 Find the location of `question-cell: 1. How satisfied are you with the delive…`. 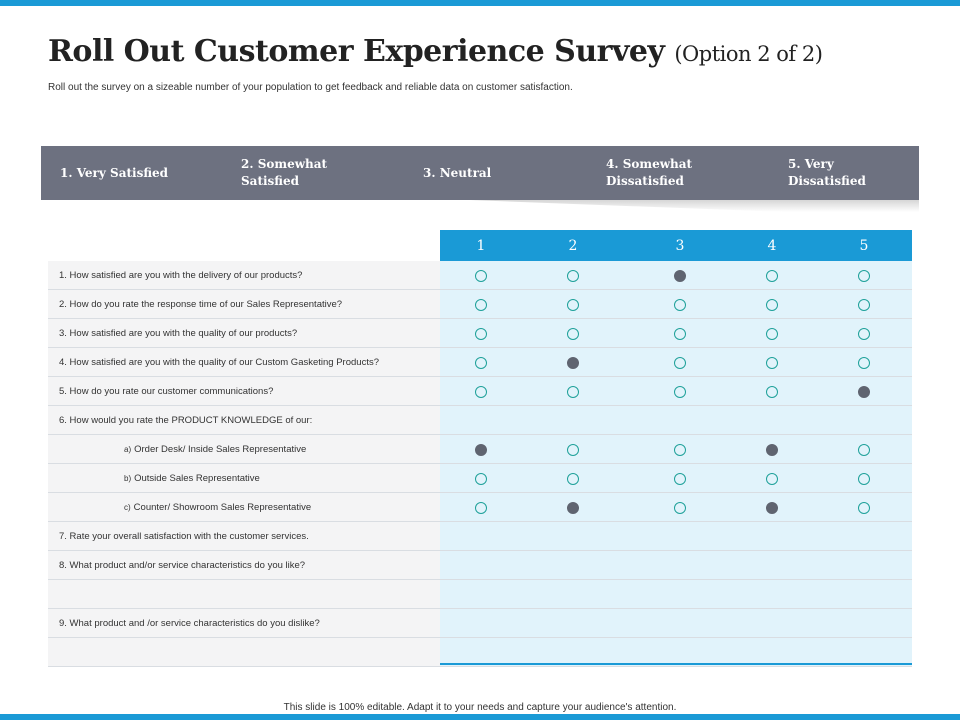

question-cell: 1. How satisfied are you with the delive… is located at coordinates (244, 275).